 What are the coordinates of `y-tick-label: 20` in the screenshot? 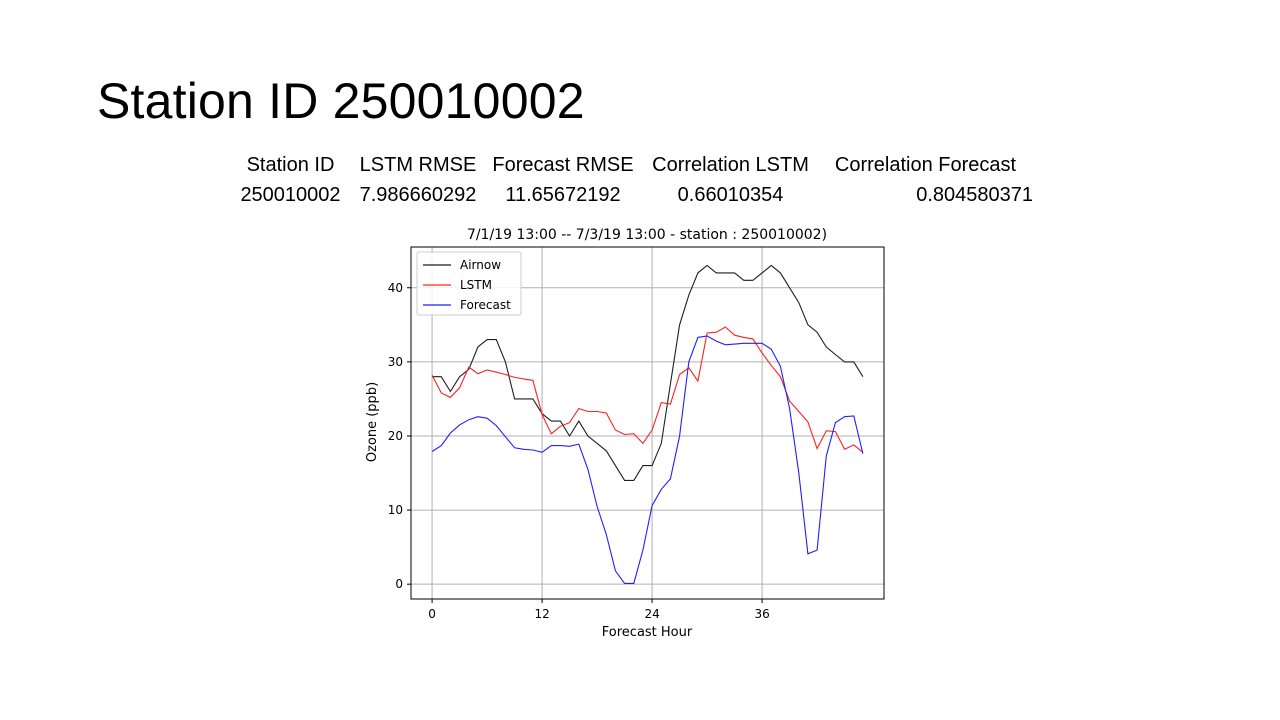 It's located at (395, 436).